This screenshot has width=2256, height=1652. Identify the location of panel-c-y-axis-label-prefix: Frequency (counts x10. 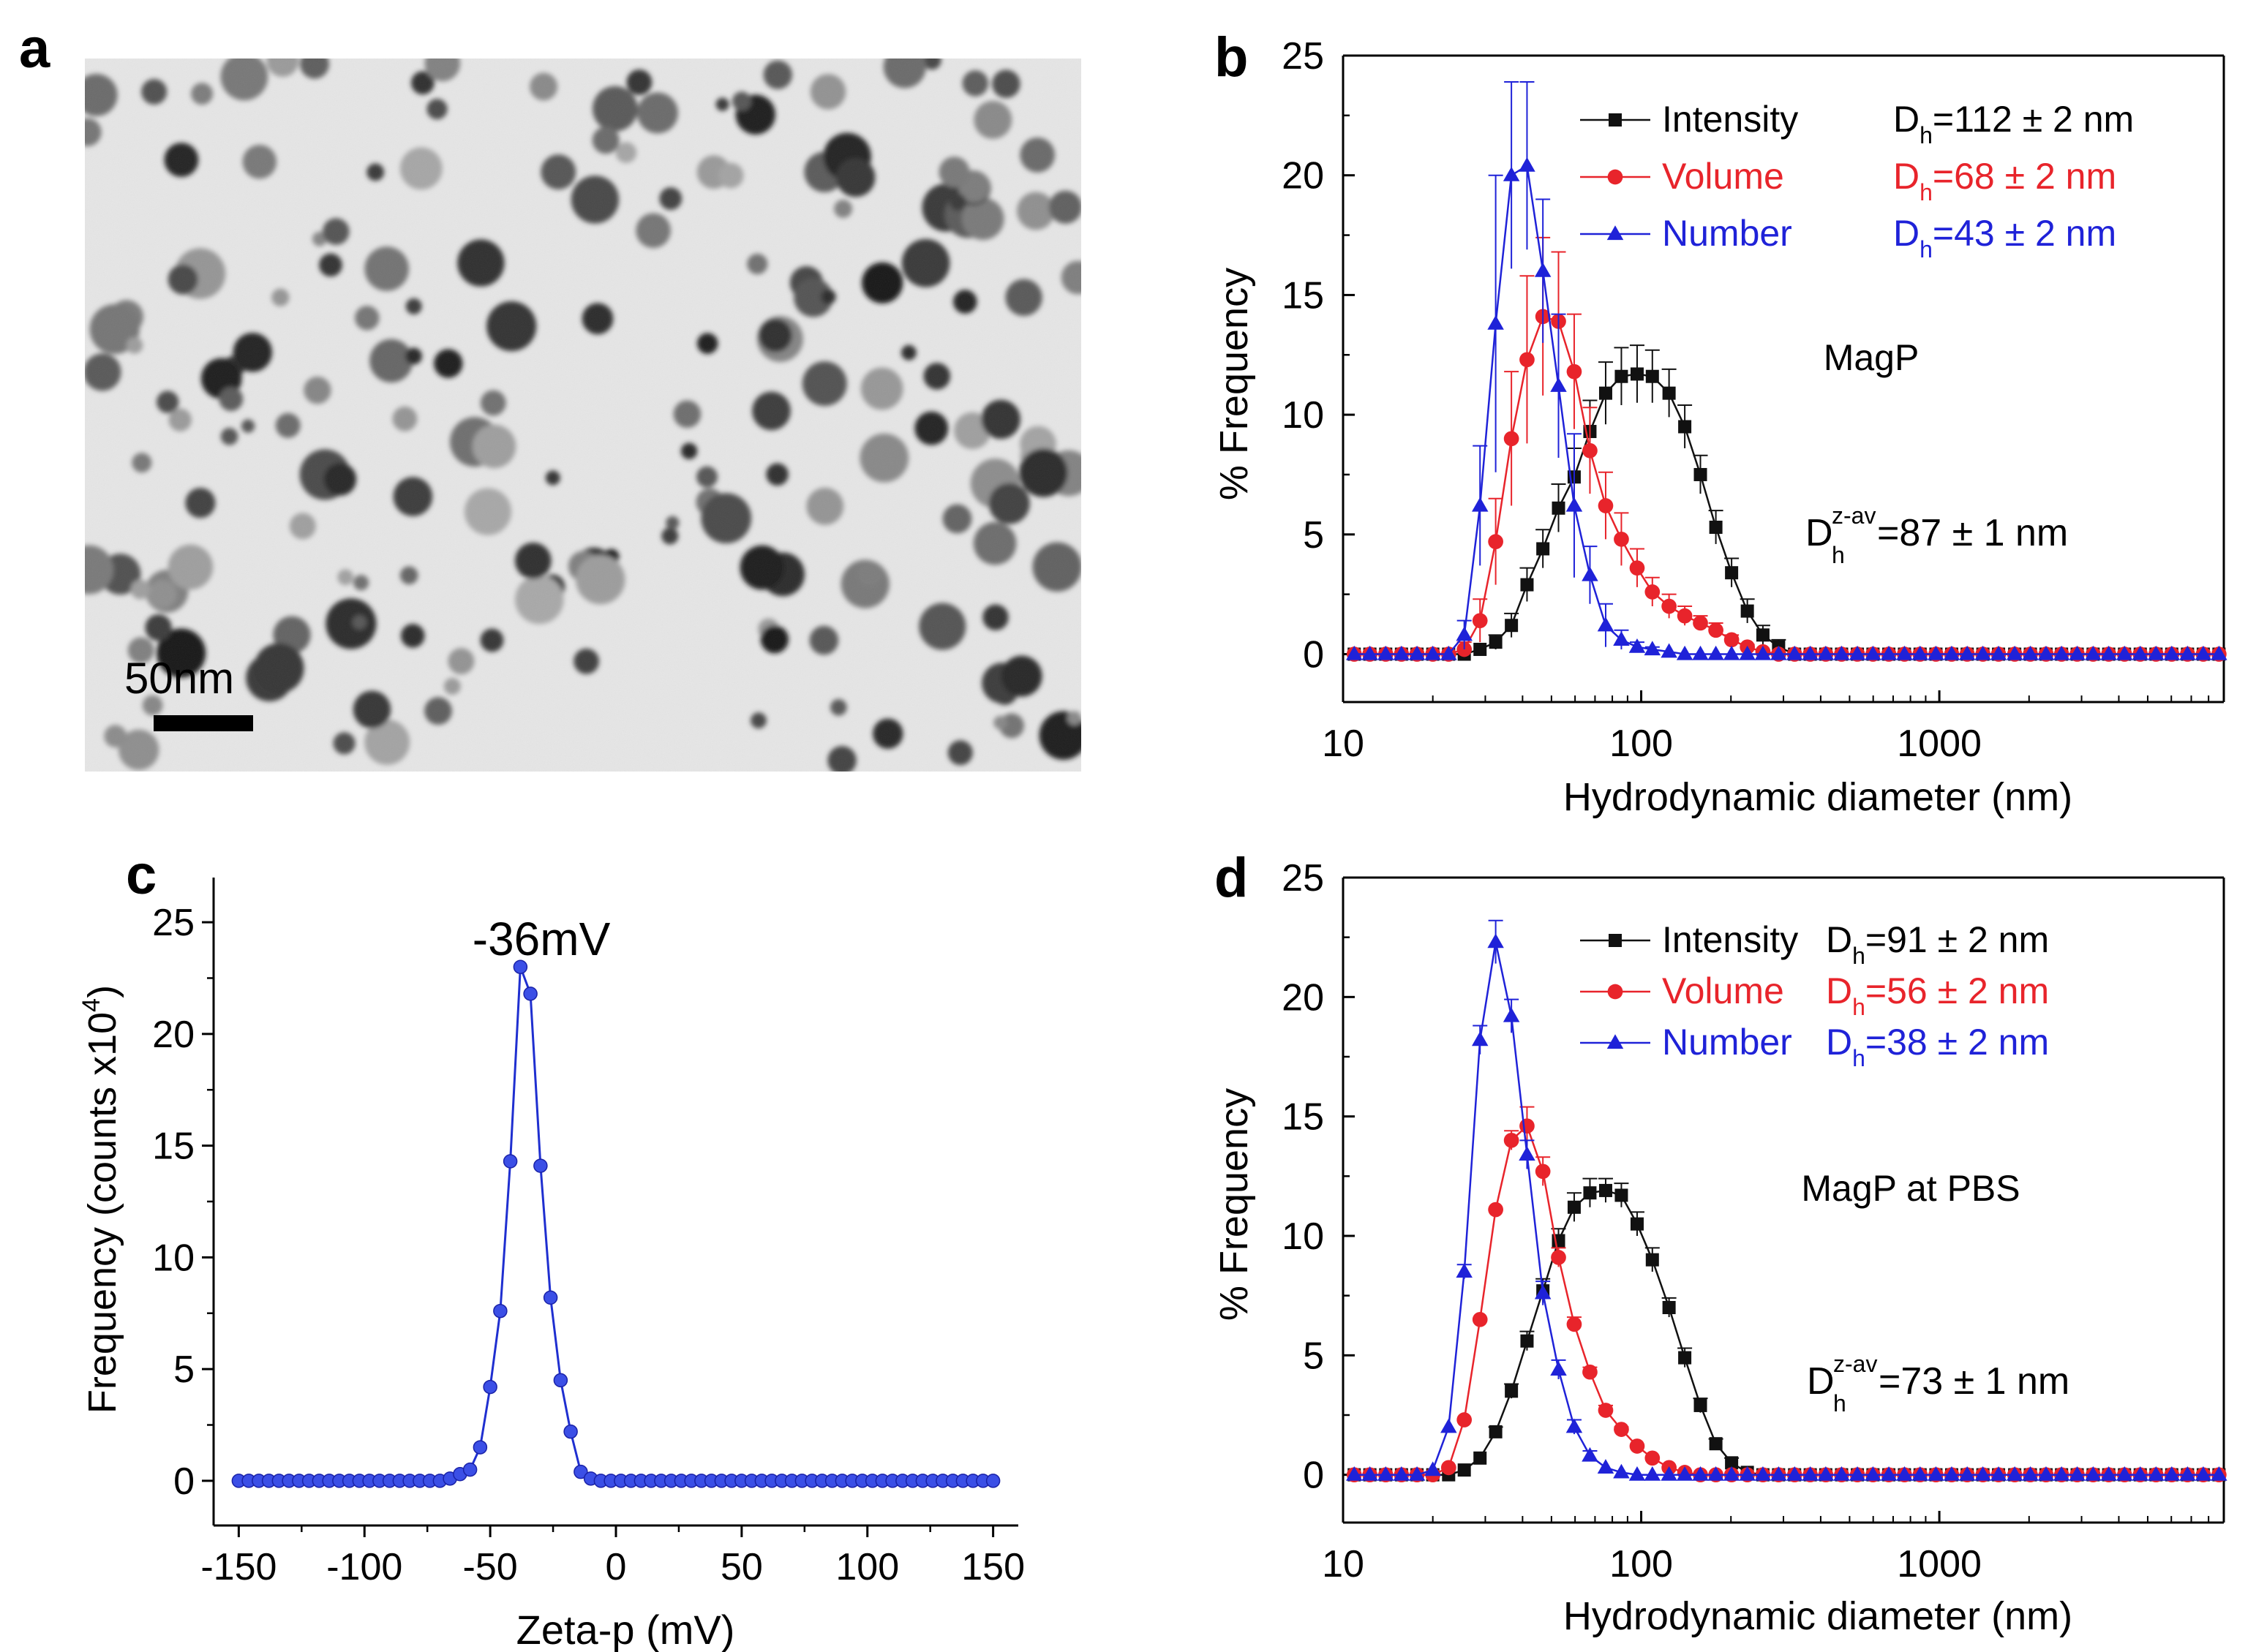
(102, 1213).